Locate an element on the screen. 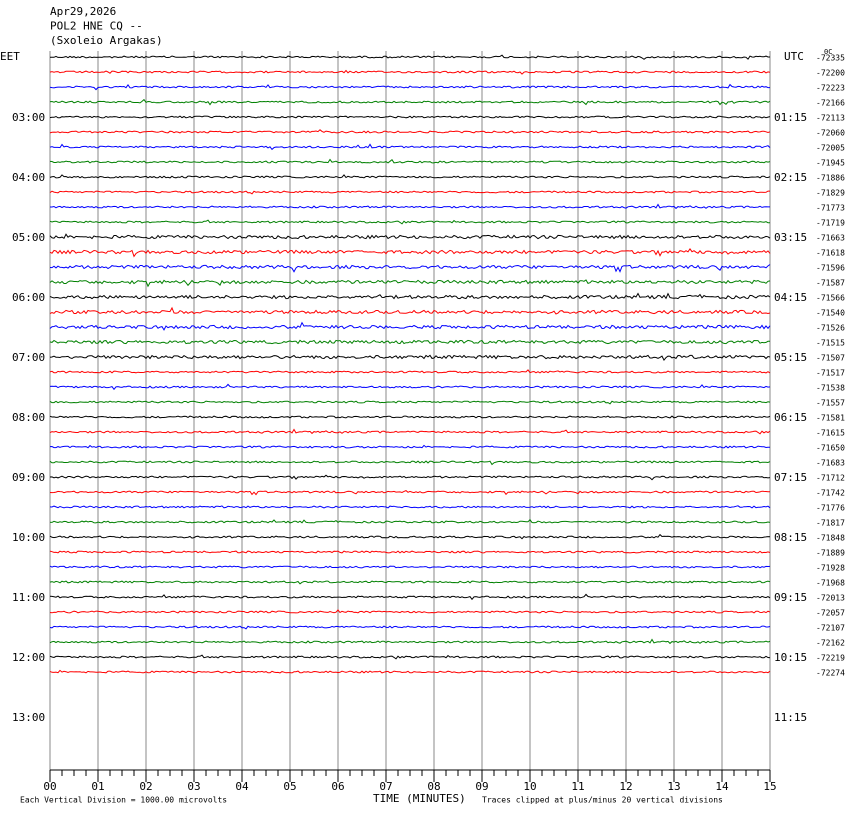 The width and height of the screenshot is (850, 814). left-hour: 08:00 is located at coordinates (28, 417).